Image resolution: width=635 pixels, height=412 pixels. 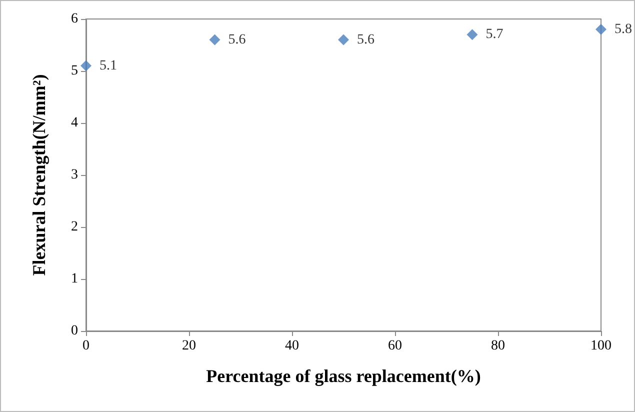 I want to click on y-axis-title: Flexural Strength(N/mm²), so click(x=39, y=175).